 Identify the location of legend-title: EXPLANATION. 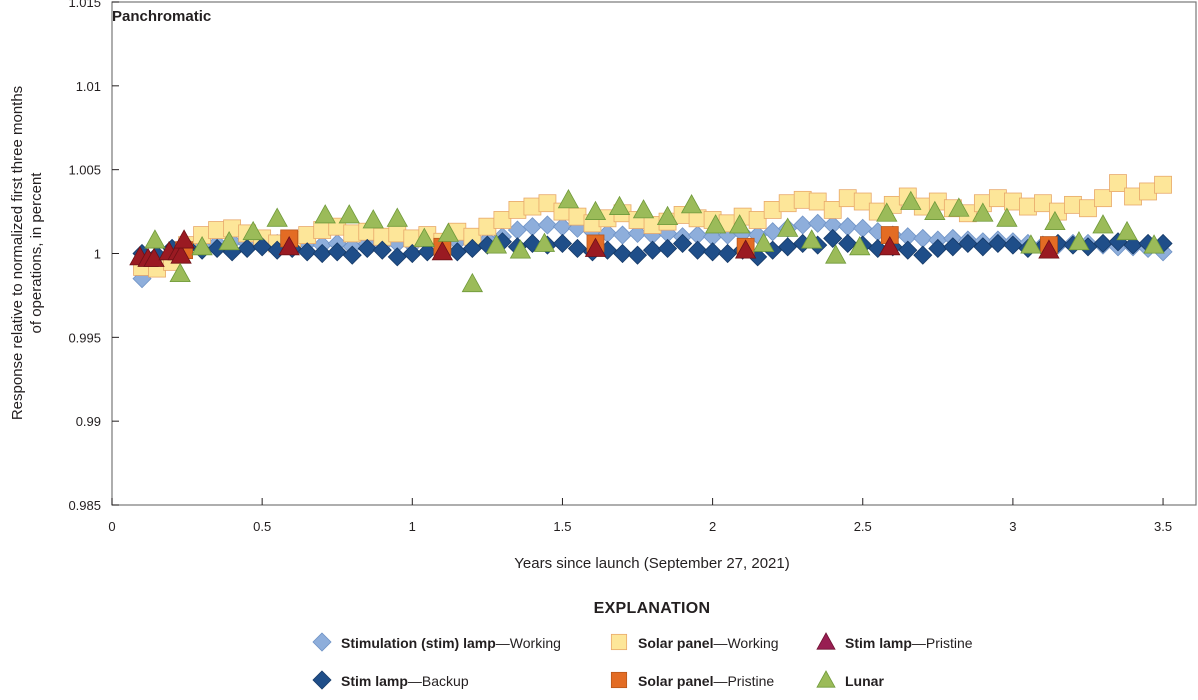
(652, 608).